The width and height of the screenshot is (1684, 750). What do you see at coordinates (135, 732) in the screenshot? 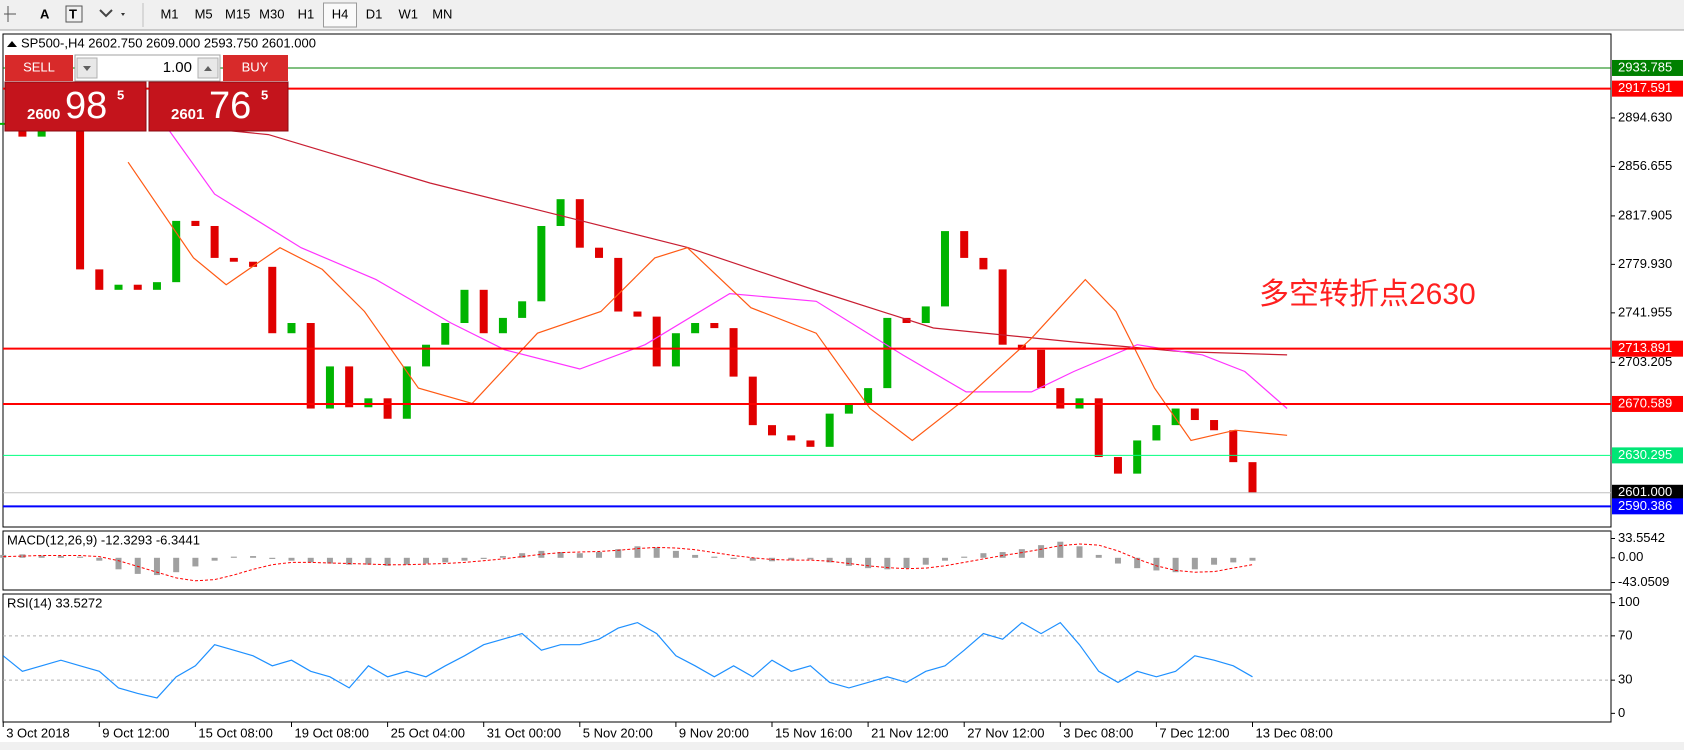
I see `x-tick-label: 9 Oct 12:00` at bounding box center [135, 732].